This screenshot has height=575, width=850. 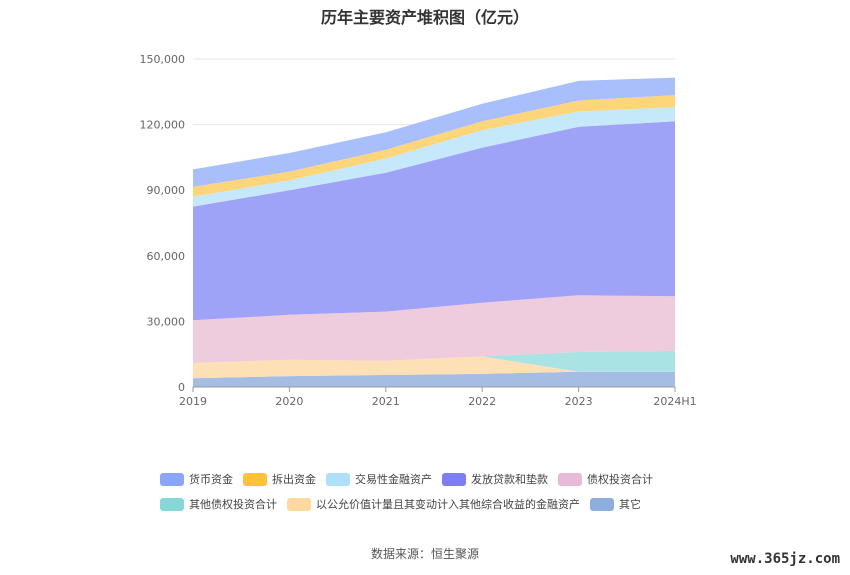 I want to click on legend-item: 拆出资金, so click(x=279, y=479).